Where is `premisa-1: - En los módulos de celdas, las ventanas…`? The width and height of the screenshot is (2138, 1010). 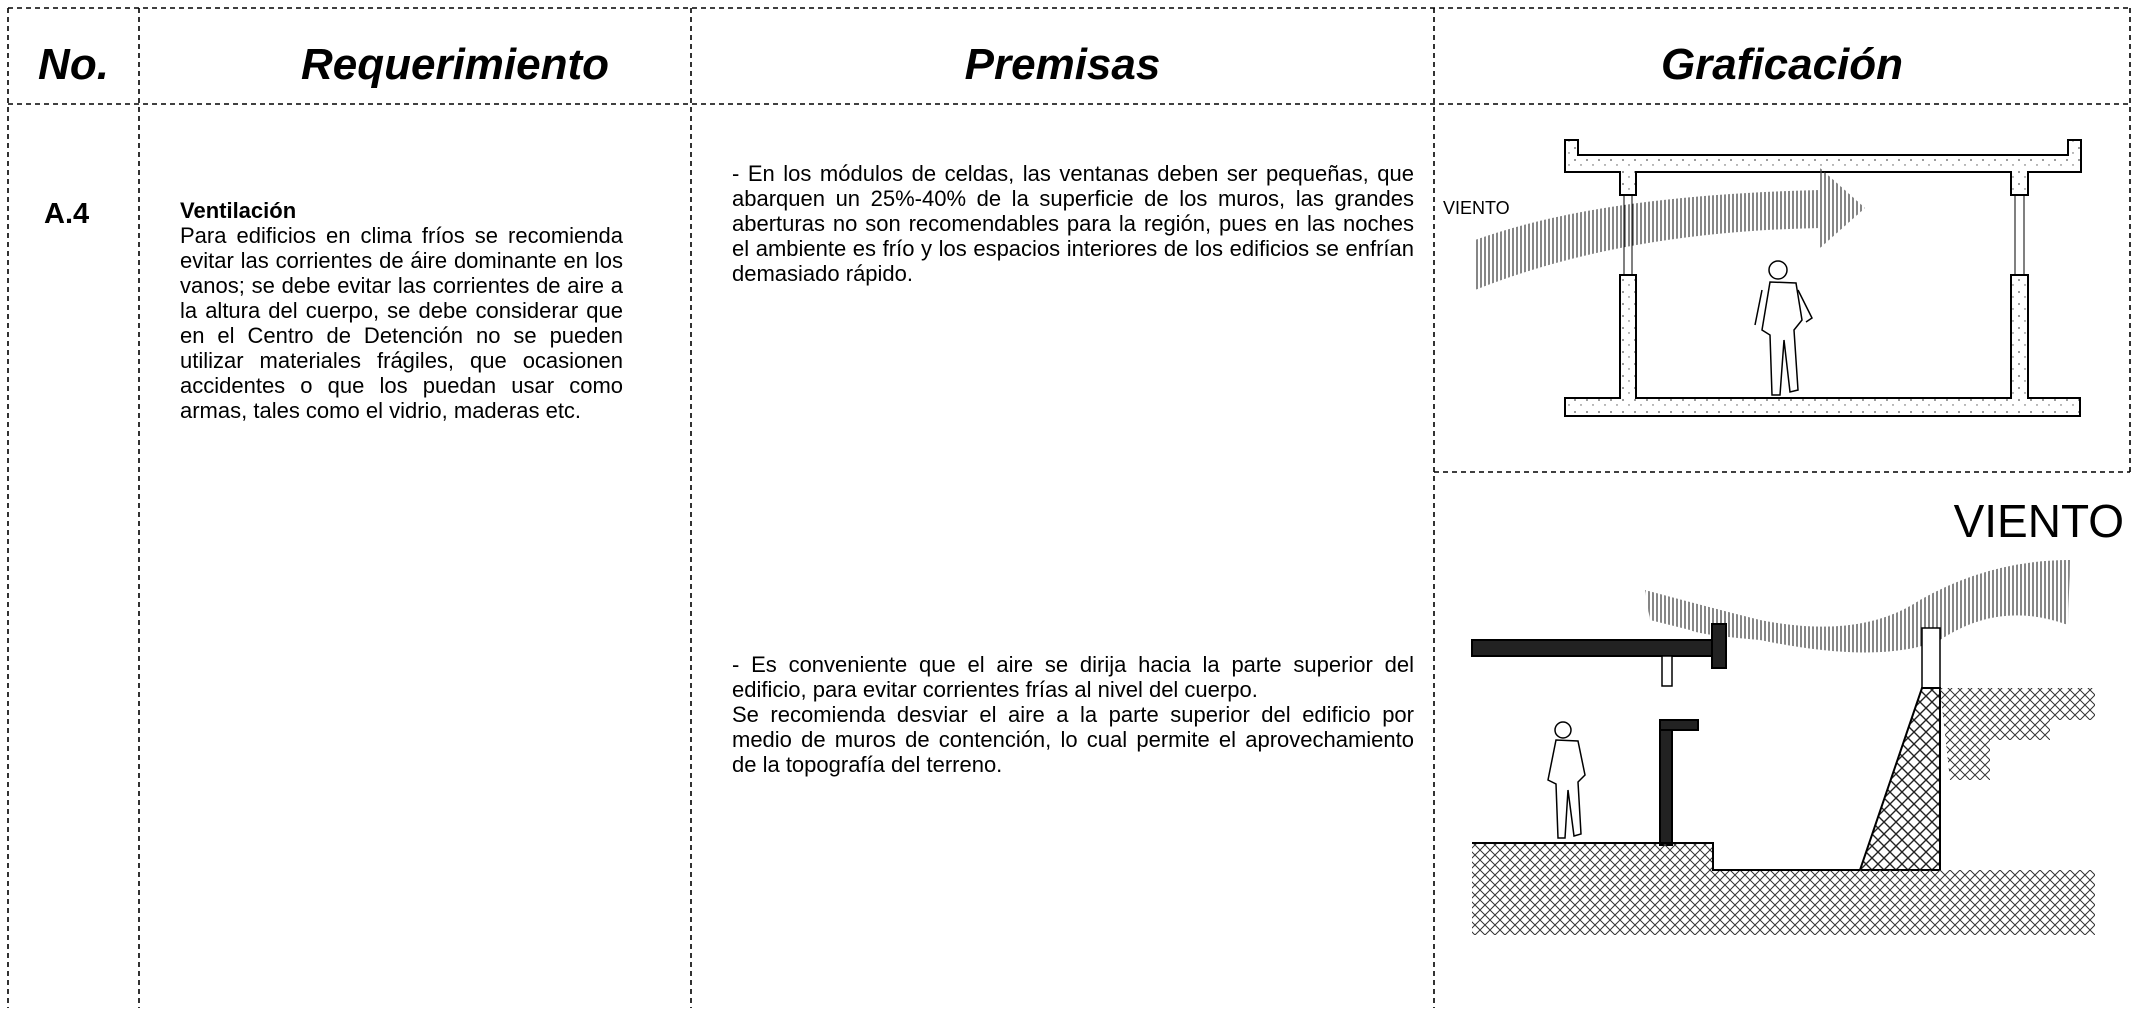 premisa-1: - En los módulos de celdas, las ventanas… is located at coordinates (1073, 223).